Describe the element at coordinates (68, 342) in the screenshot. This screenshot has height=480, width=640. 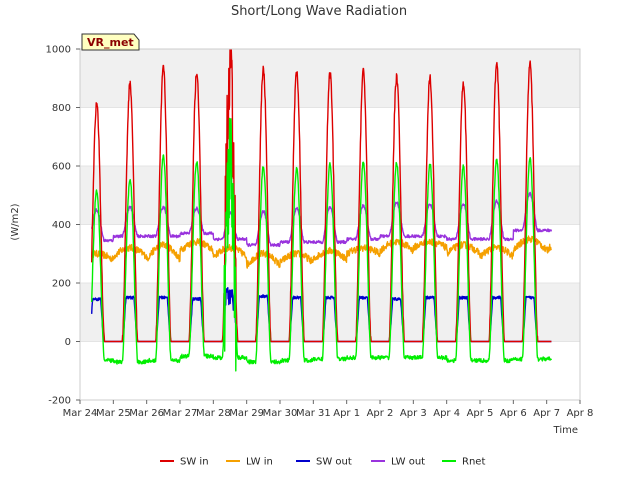
I see `y-tick-label: 0` at that location.